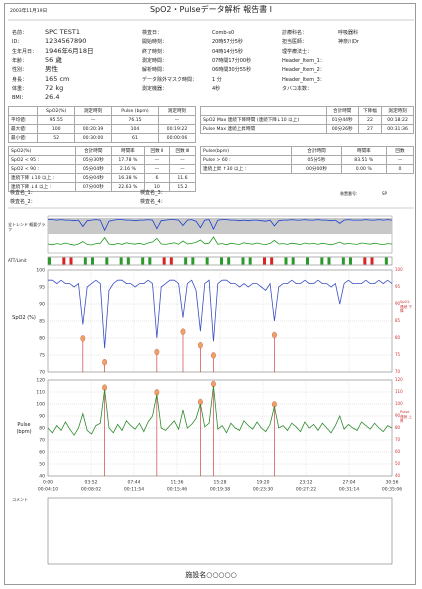  Describe the element at coordinates (56, 129) in the screenshot. I see `cell: 100` at that location.